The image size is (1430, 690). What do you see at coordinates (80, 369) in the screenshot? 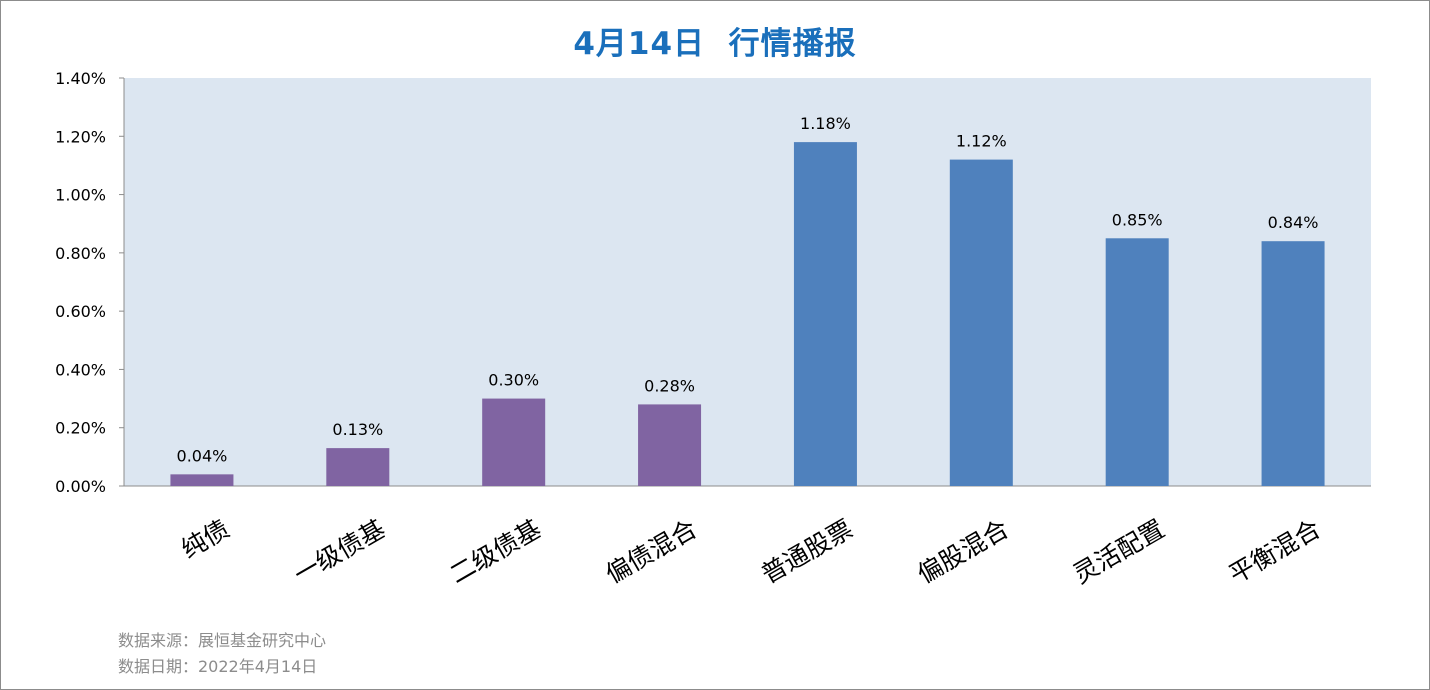
I see `y-tick-label: 0.40%` at bounding box center [80, 369].